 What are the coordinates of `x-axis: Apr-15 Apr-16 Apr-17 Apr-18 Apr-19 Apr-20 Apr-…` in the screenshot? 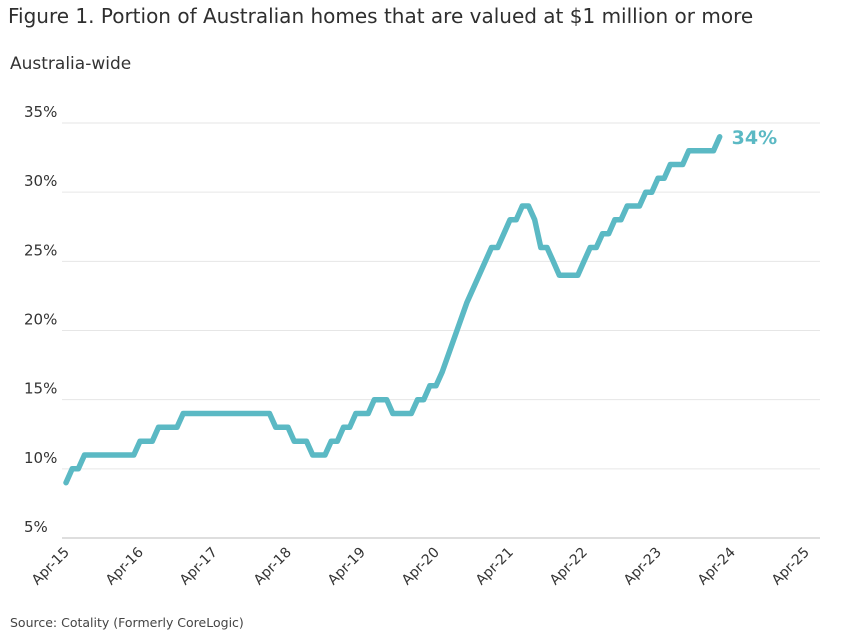 It's located at (421, 566).